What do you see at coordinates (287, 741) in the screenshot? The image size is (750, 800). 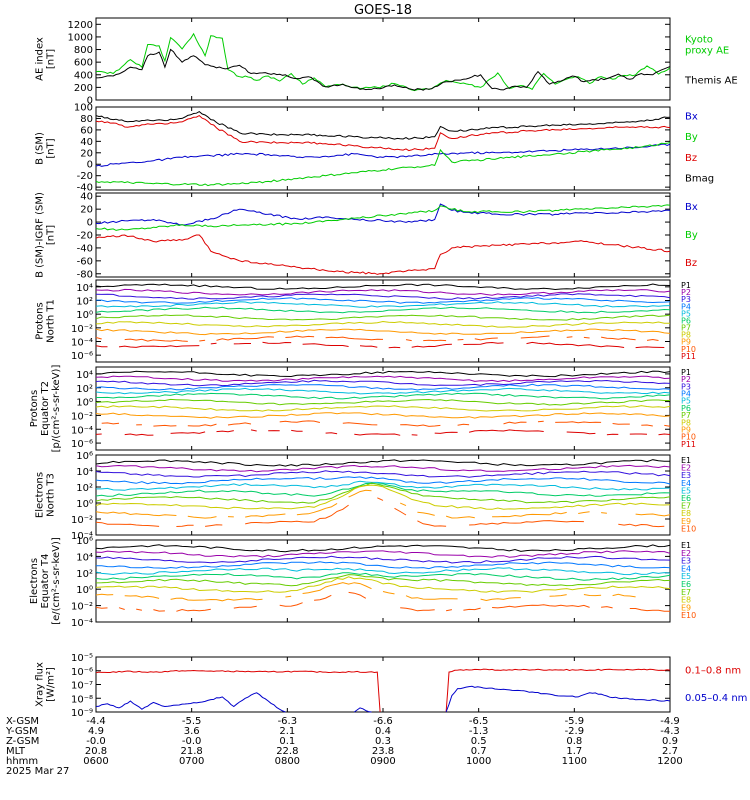 I see `footer-value-z-gsm: 0.1` at bounding box center [287, 741].